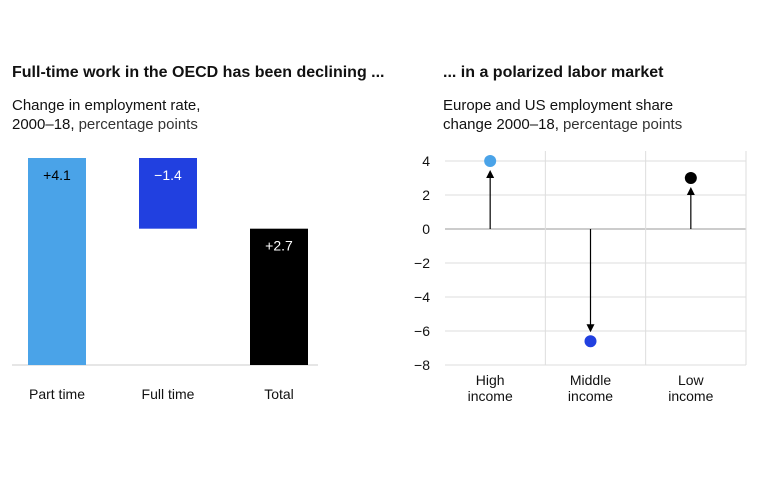 This screenshot has height=480, width=767. Describe the element at coordinates (558, 105) in the screenshot. I see `subtitle: Europe and US employment share` at that location.